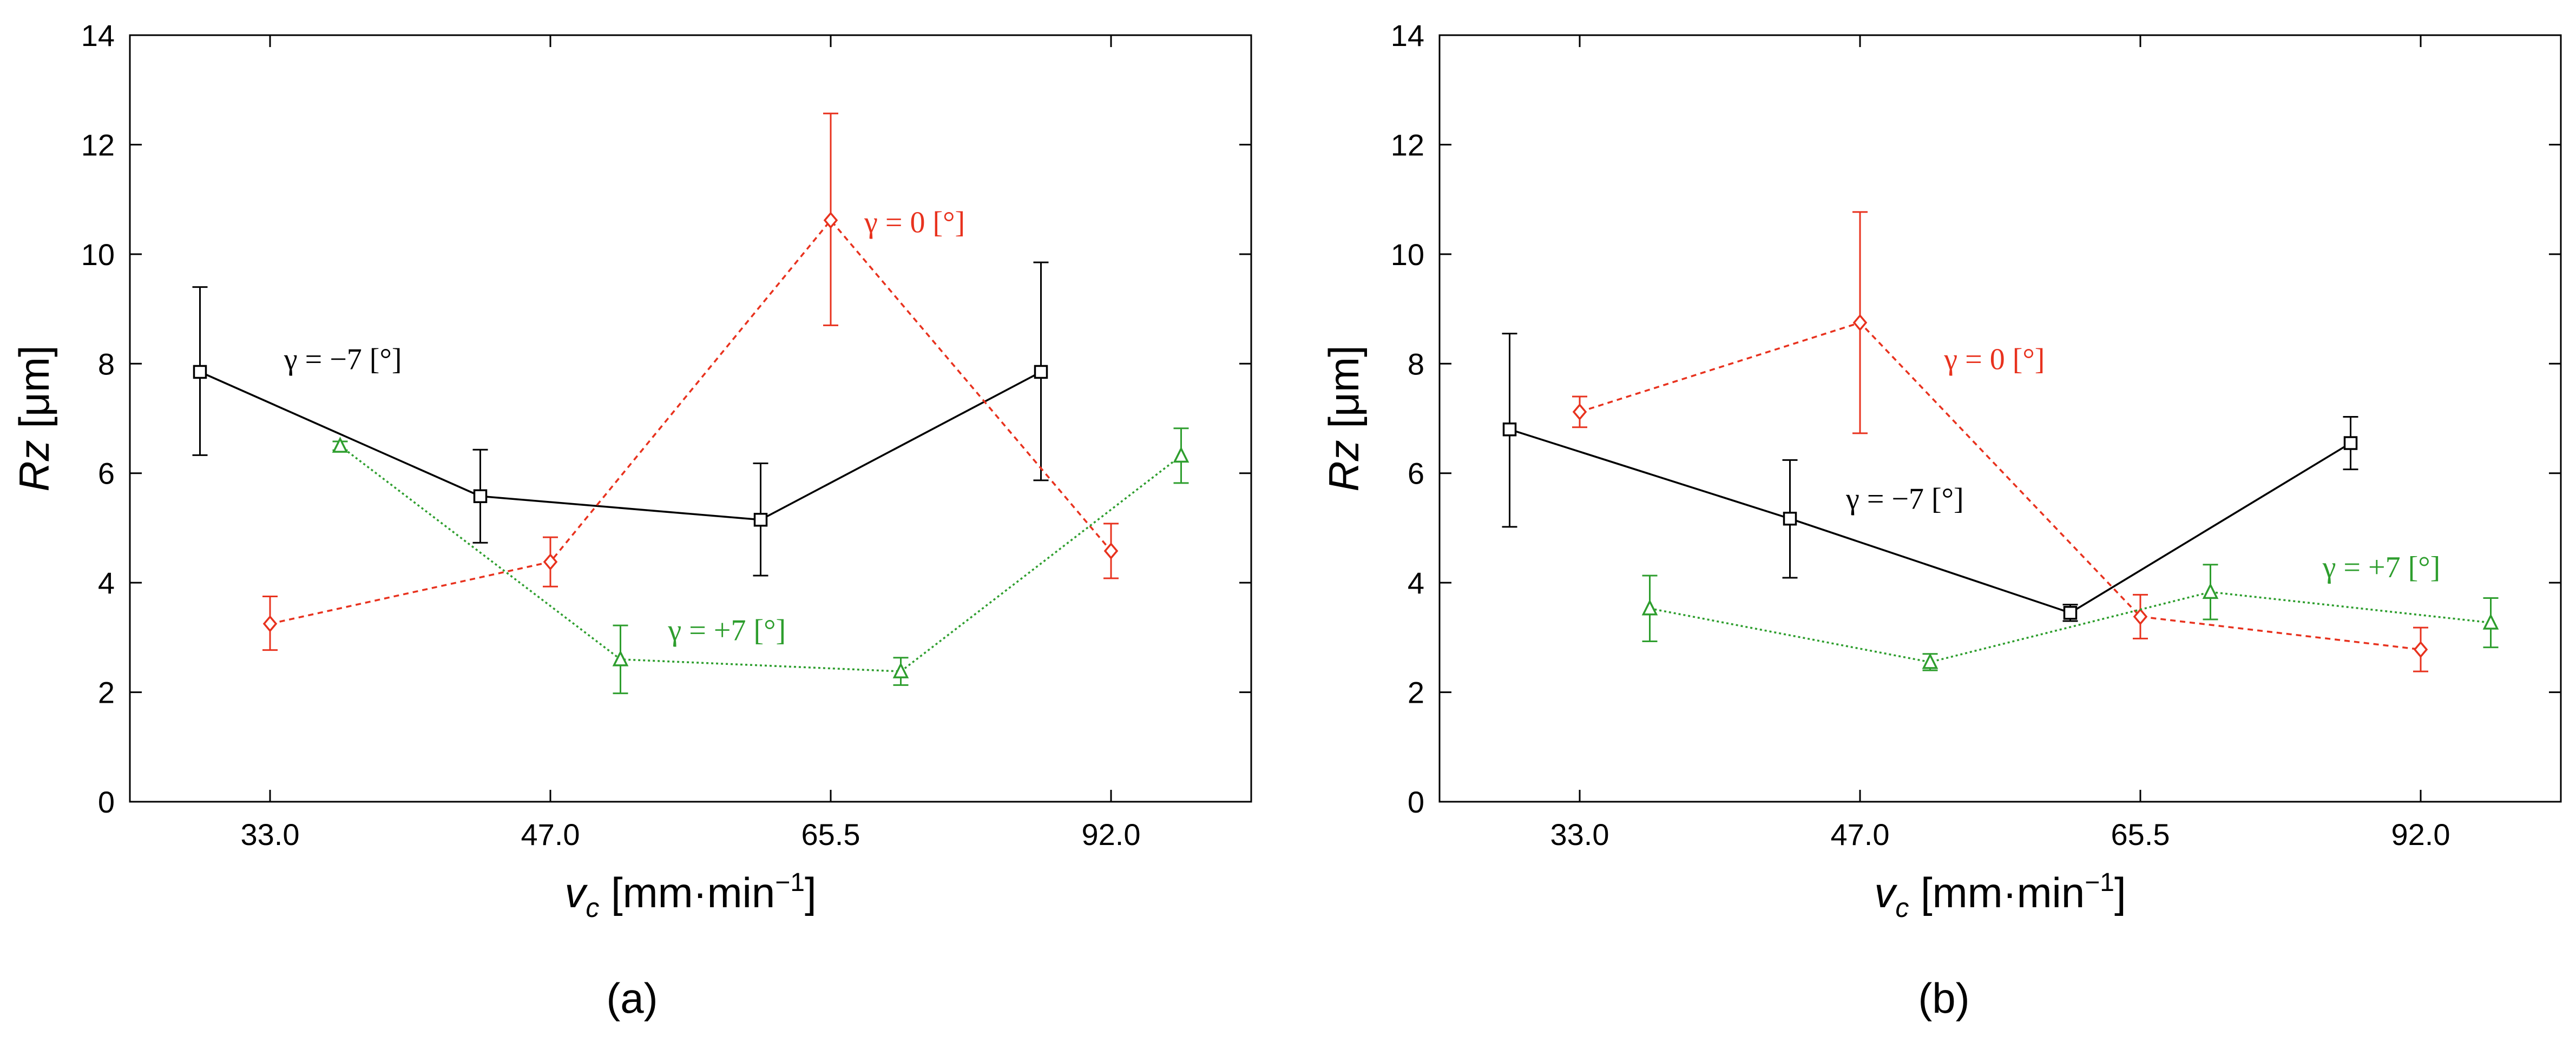 Image resolution: width=2576 pixels, height=1043 pixels. I want to click on series-diamond, so click(2000, 441).